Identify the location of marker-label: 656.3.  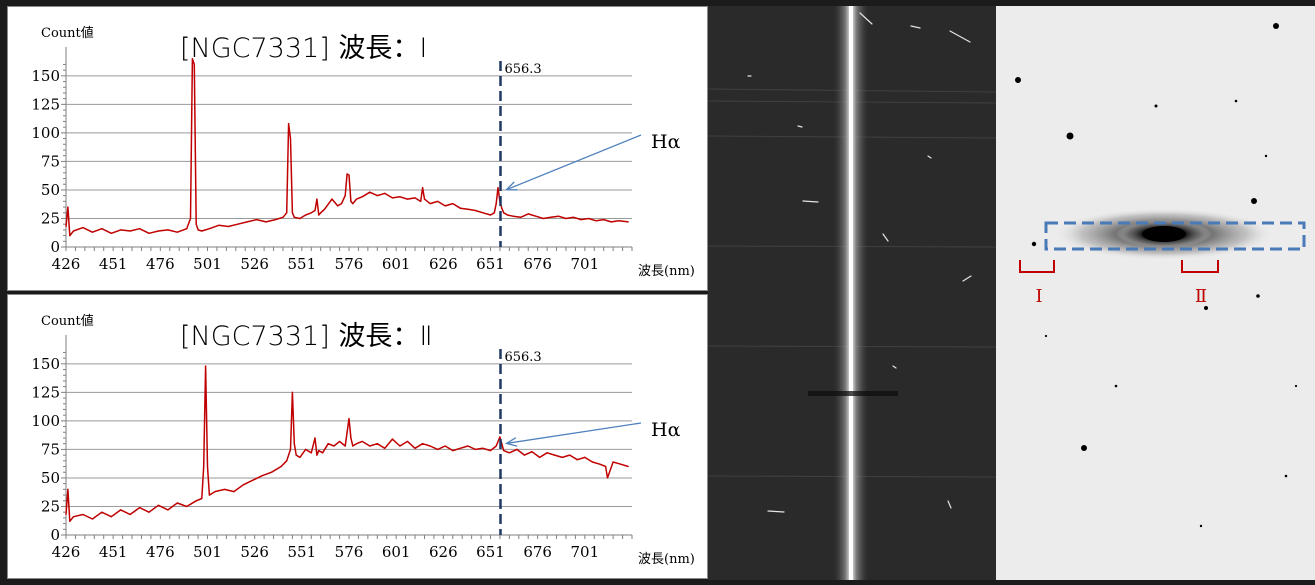
(522, 357).